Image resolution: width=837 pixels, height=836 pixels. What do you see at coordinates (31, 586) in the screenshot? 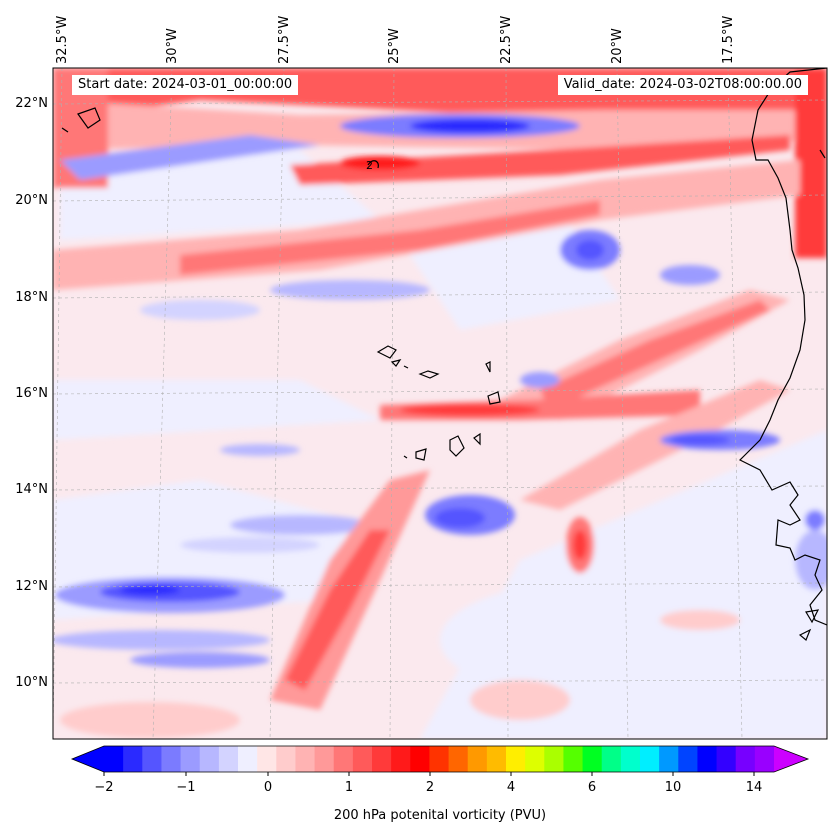
I see `lat-label-12n: 12°N` at bounding box center [31, 586].